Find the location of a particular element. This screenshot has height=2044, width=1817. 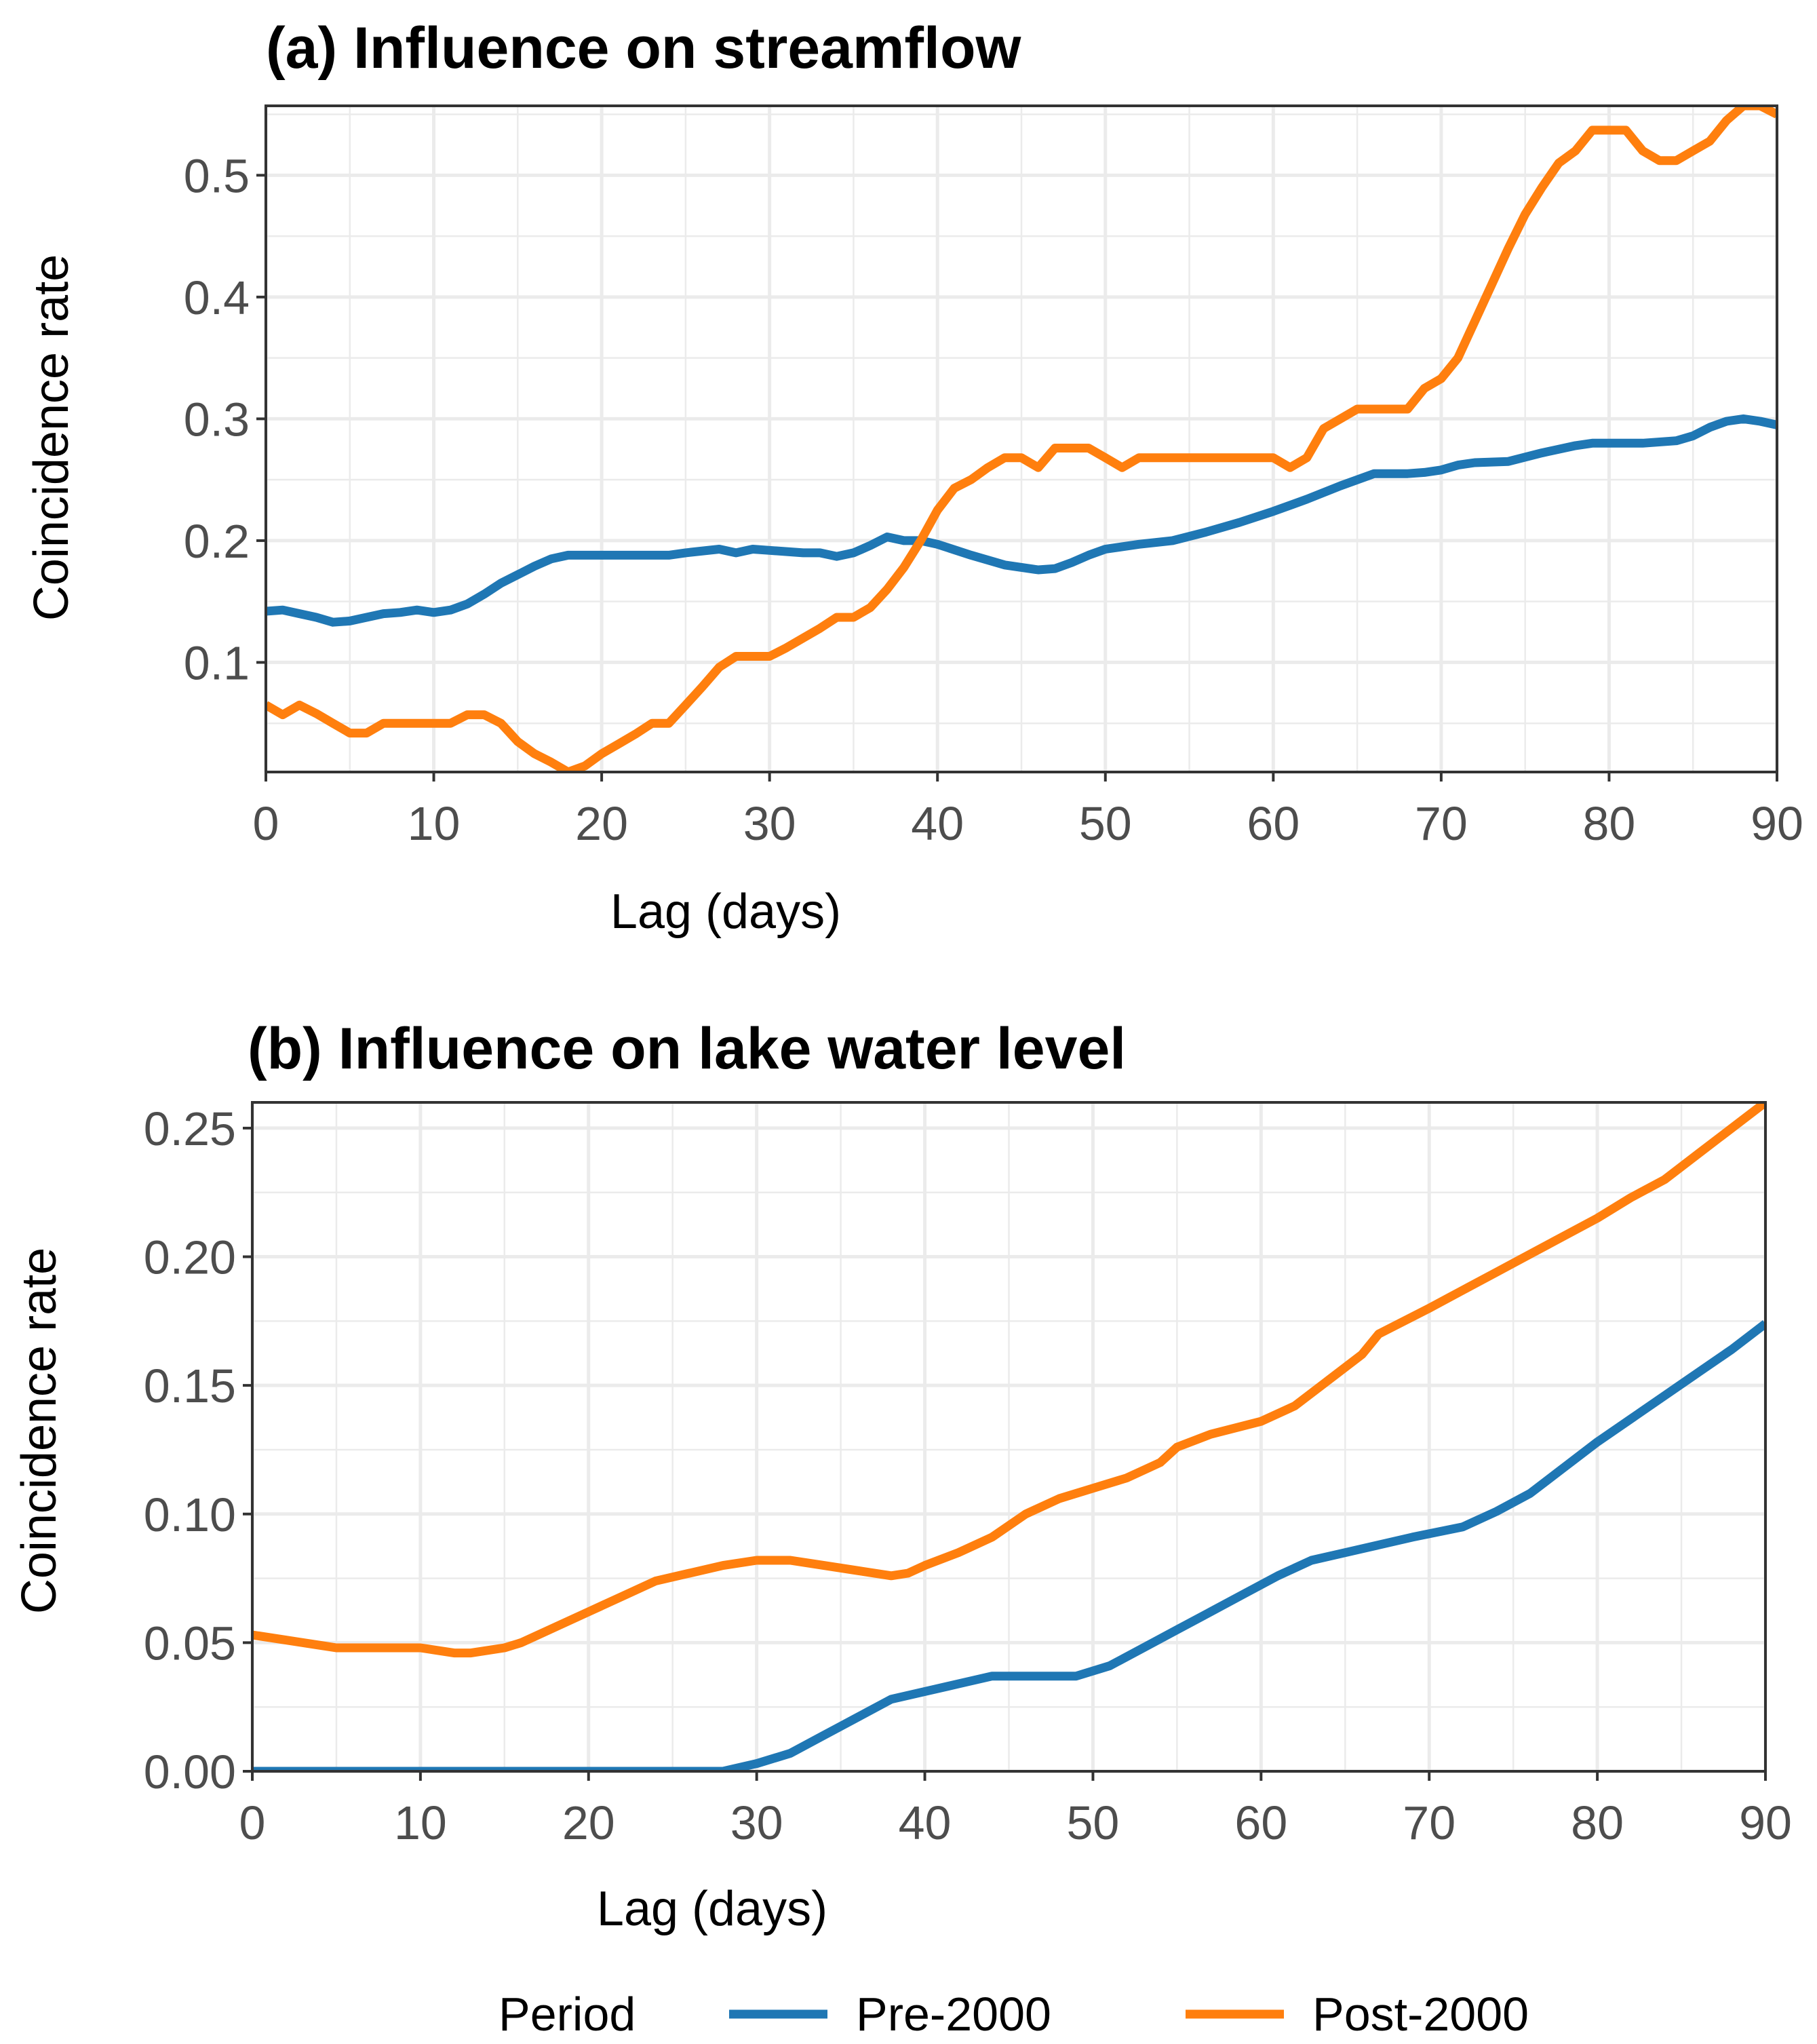

panel-b-x-tick-label: 50 is located at coordinates (1093, 1822).